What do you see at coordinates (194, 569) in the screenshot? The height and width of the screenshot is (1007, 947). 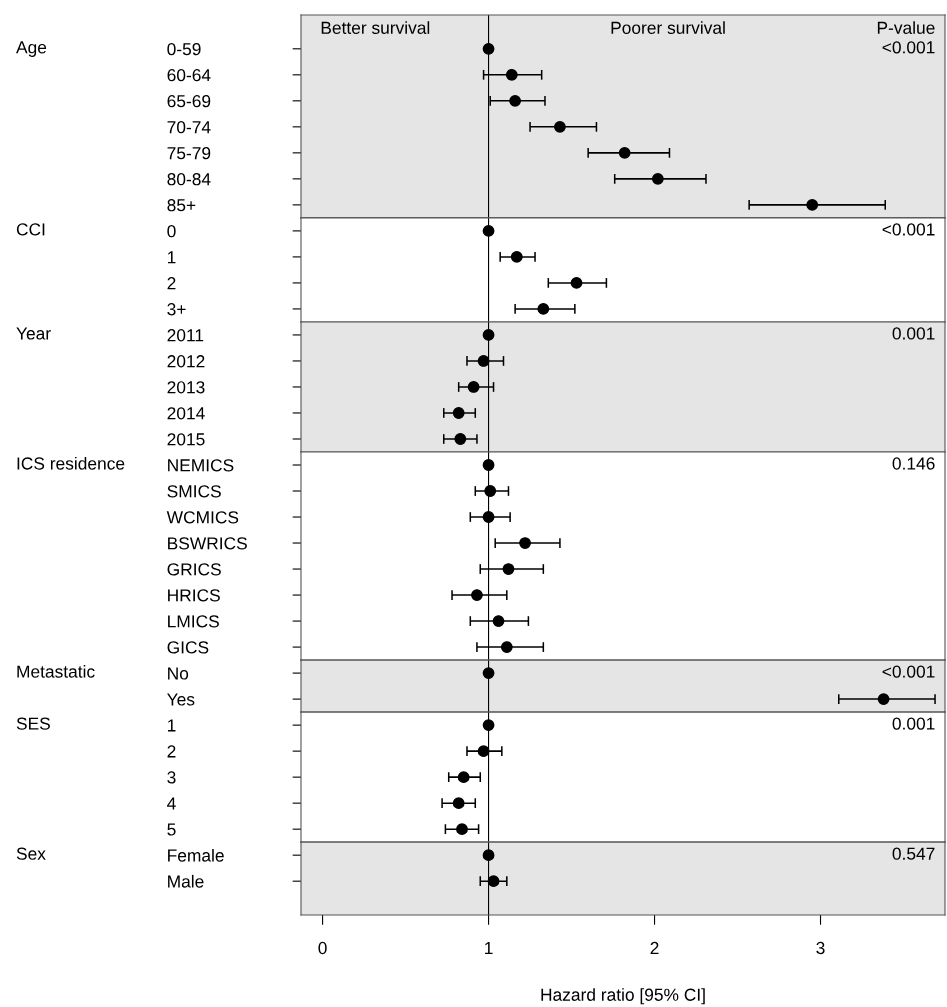 I see `y-tick-label: GRICS` at bounding box center [194, 569].